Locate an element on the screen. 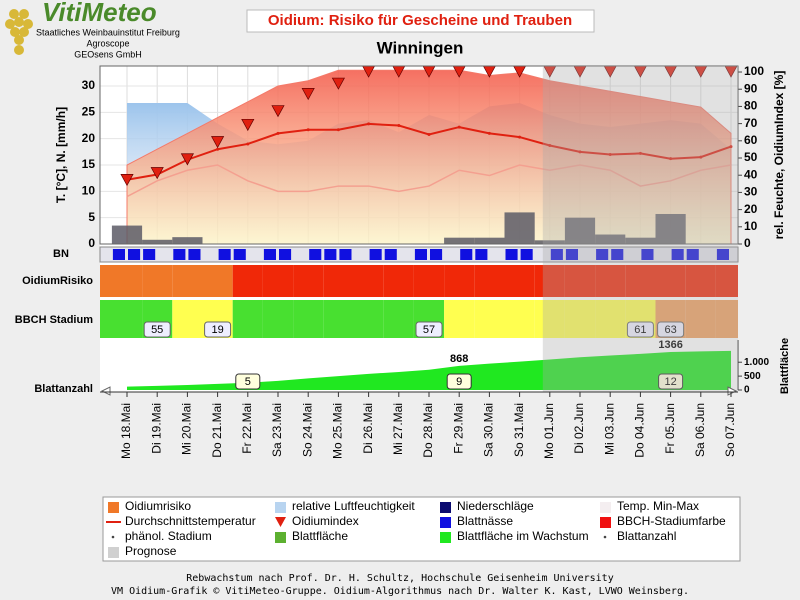 The height and width of the screenshot is (600, 800). y-tick-label: 30 is located at coordinates (89, 85).